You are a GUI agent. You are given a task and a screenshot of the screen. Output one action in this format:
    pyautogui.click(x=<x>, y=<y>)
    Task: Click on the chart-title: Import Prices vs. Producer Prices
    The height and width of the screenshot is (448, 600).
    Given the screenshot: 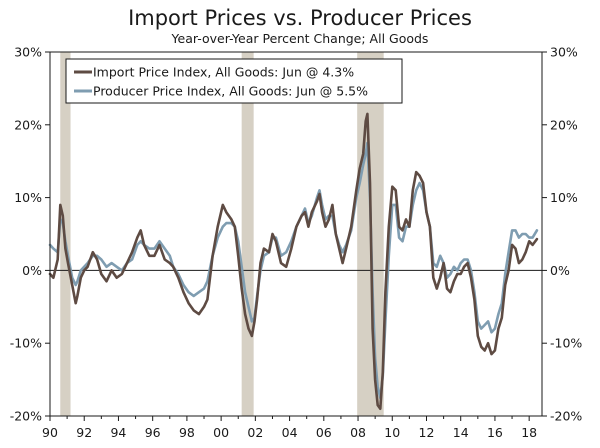 What is the action you would take?
    pyautogui.click(x=300, y=18)
    